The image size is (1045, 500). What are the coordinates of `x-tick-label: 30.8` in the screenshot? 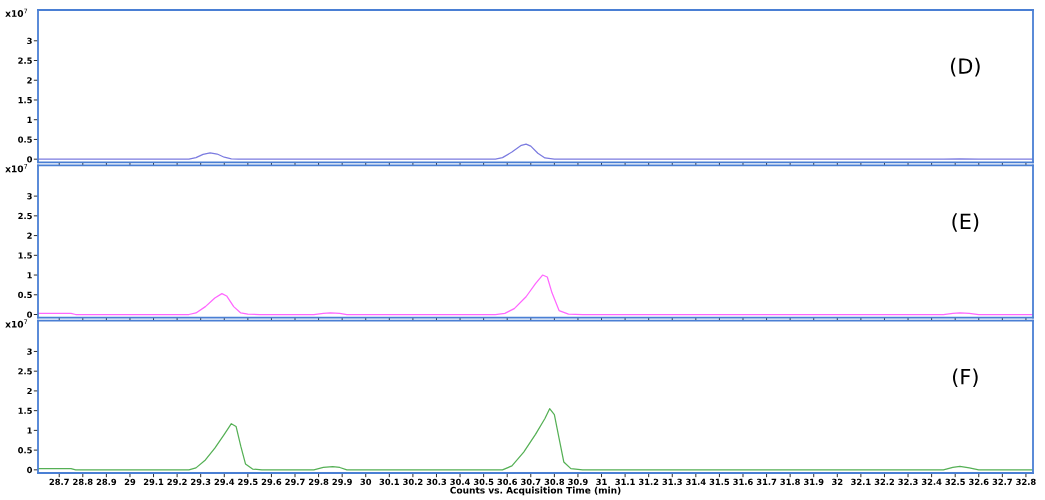 It's located at (554, 482).